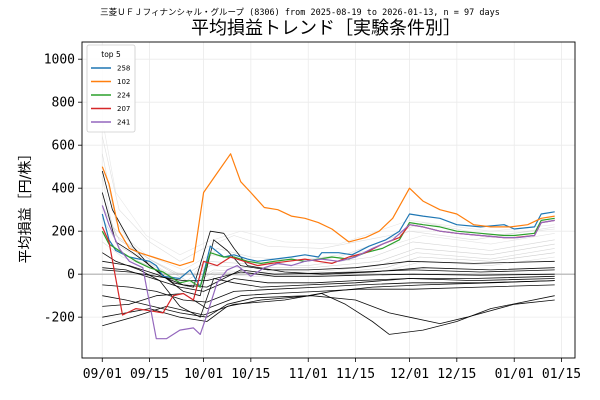  What do you see at coordinates (102, 374) in the screenshot?
I see `x-tick-label: 09/01` at bounding box center [102, 374].